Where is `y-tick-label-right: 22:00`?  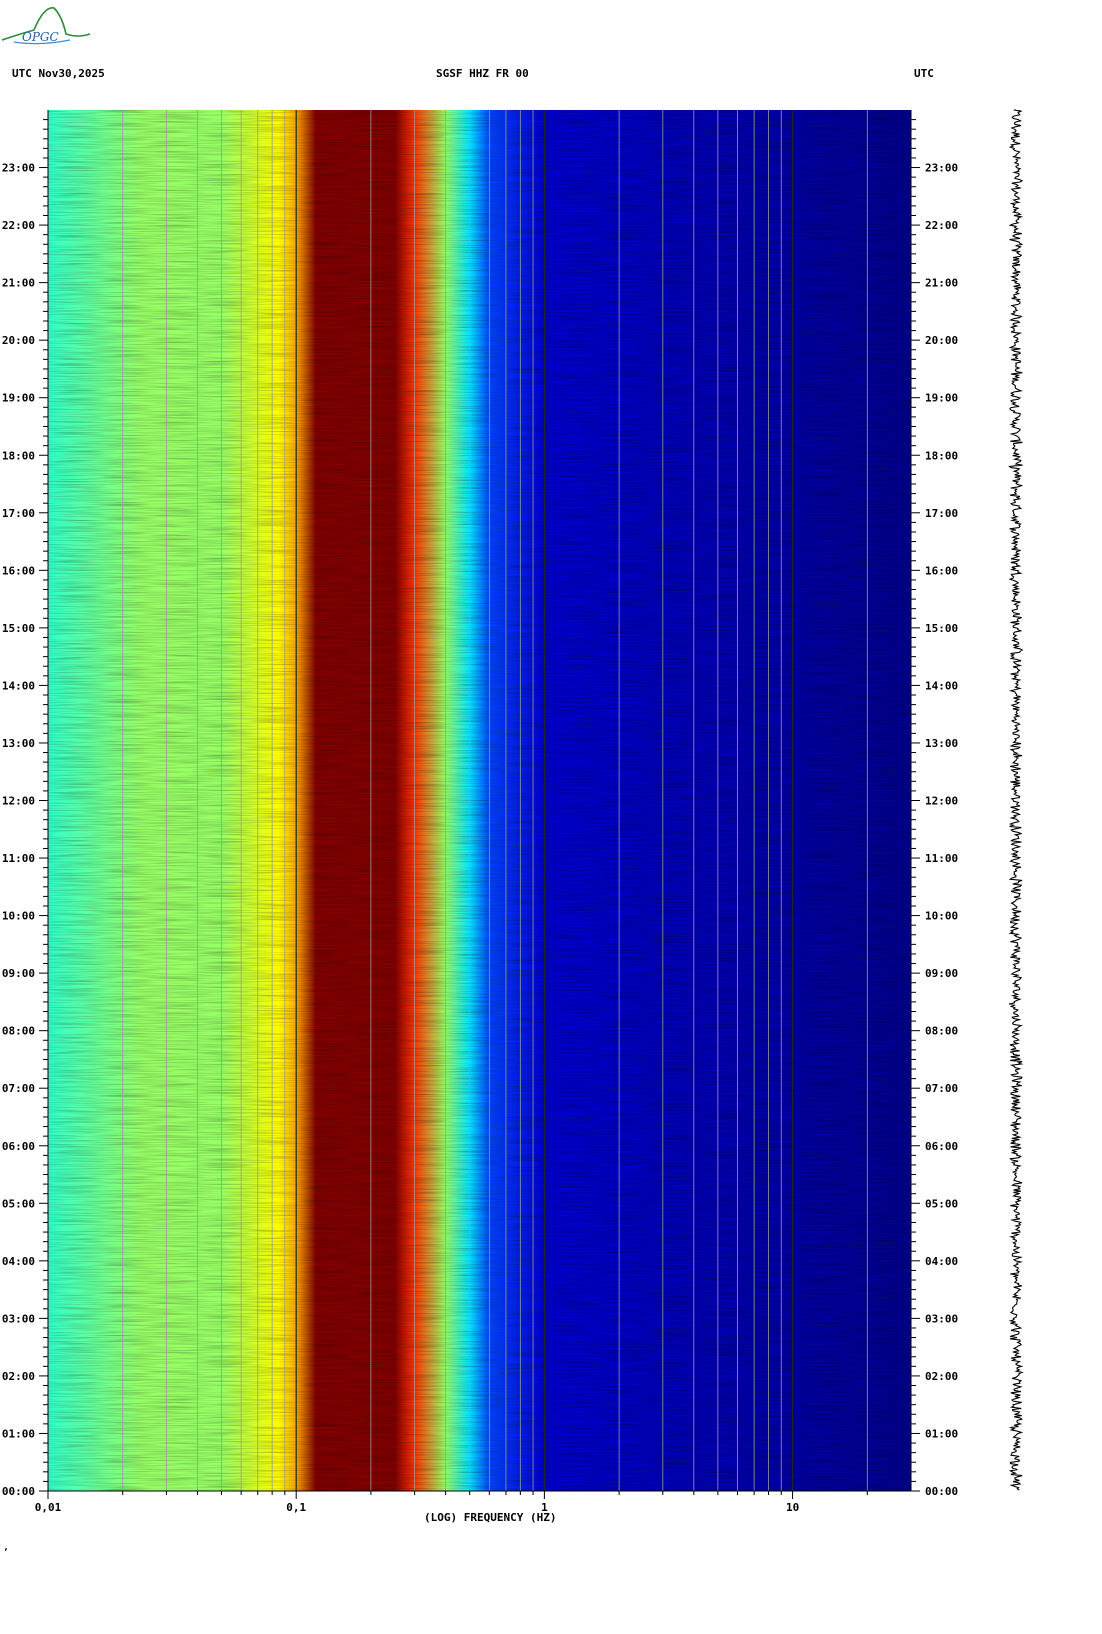
y-tick-label-right: 22:00 is located at coordinates (941, 225).